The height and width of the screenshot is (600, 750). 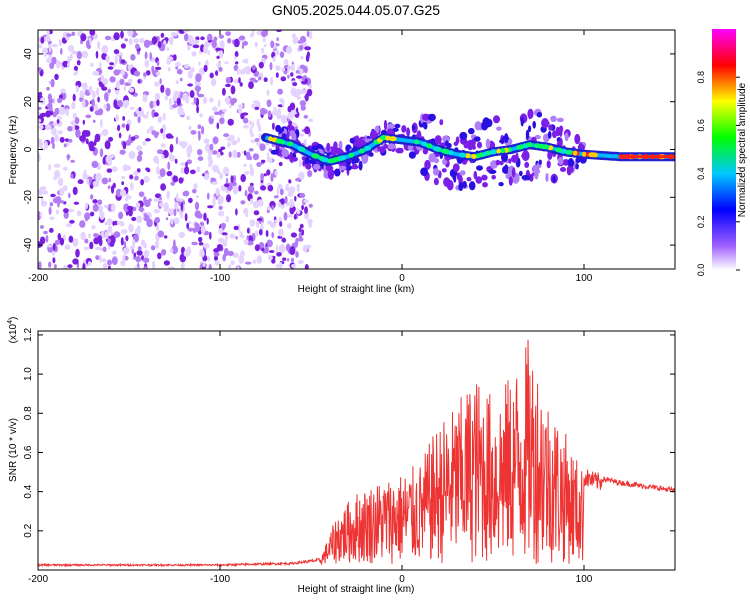 I want to click on colorbar-tick-label: 0.8, so click(x=701, y=77).